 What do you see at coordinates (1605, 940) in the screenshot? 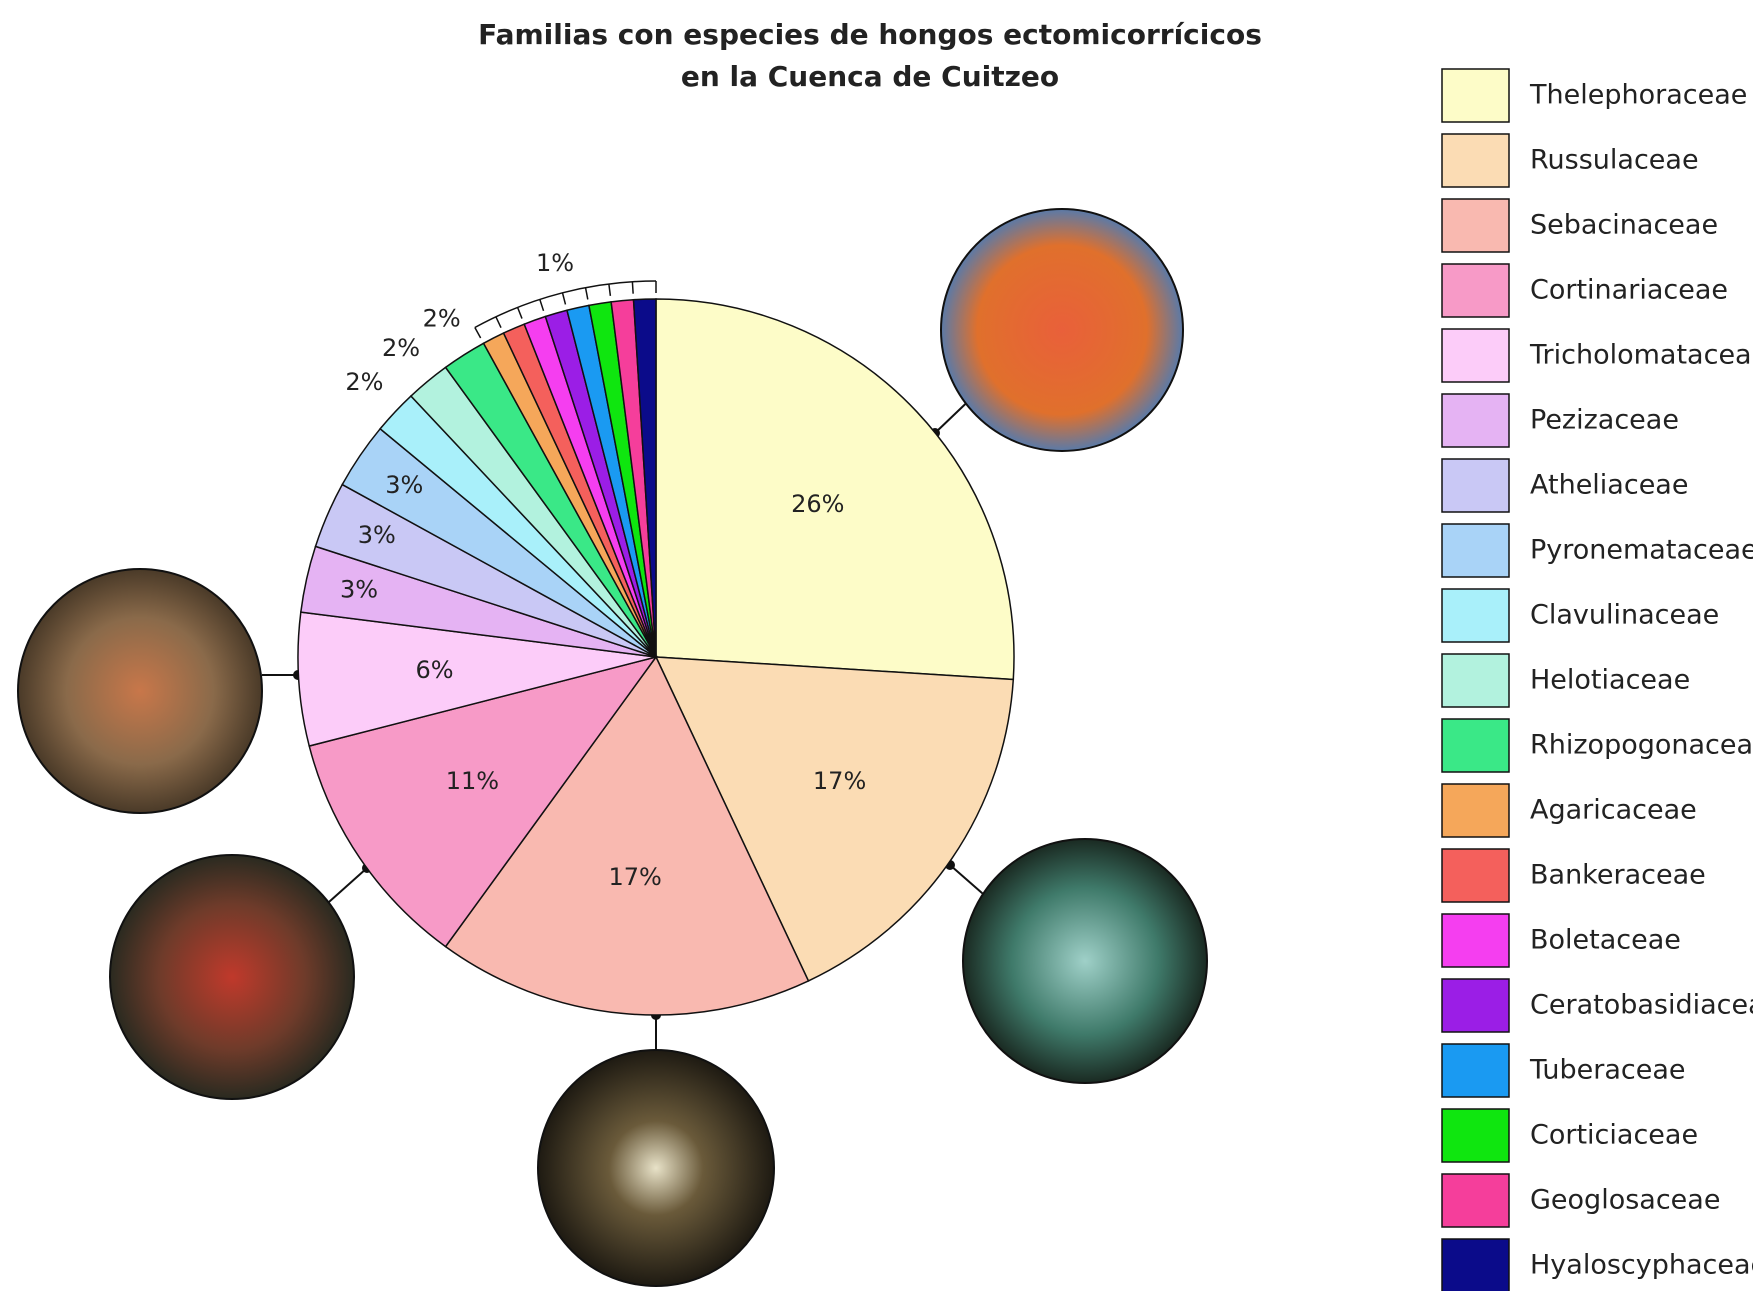
I see `legend-label: Boletaceae` at bounding box center [1605, 940].